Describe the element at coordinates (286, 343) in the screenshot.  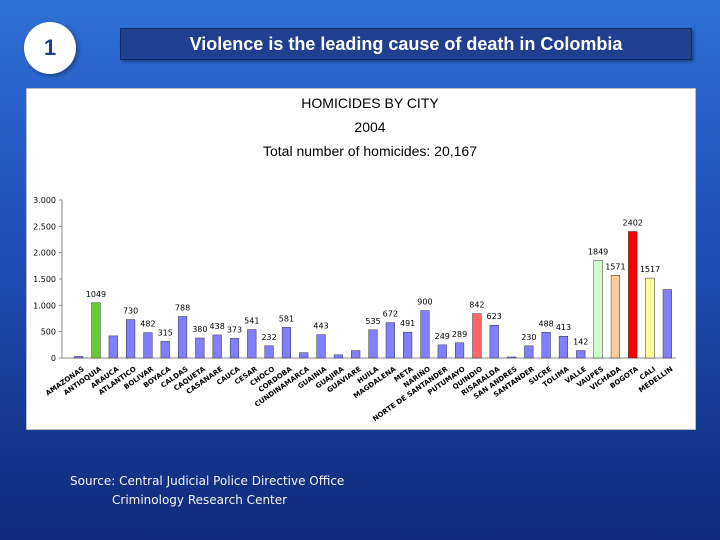
I see `bar-cordoba` at that location.